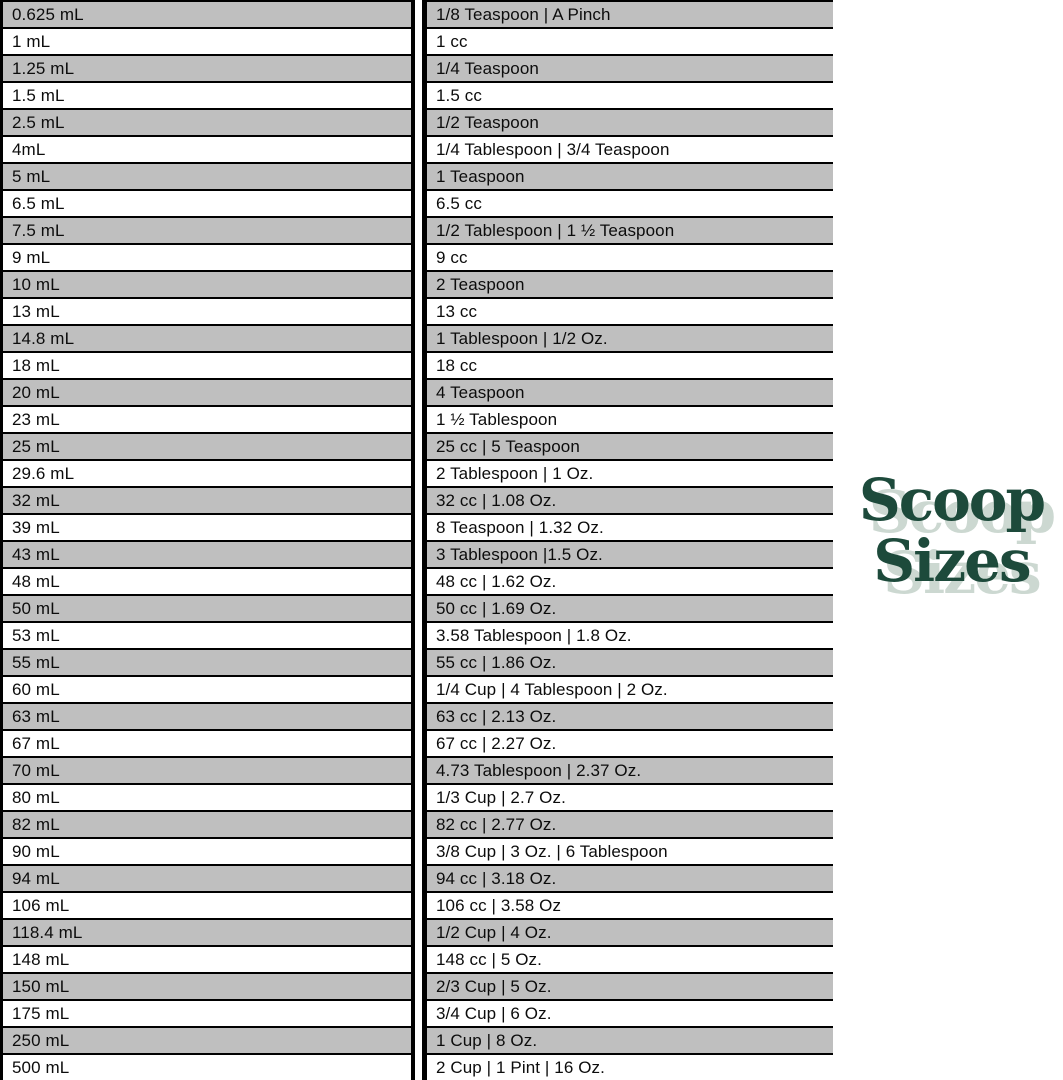 This screenshot has height=1080, width=1063. Describe the element at coordinates (630, 879) in the screenshot. I see `table-cell-equivalent: 94 cc | 3.18 Oz.` at that location.